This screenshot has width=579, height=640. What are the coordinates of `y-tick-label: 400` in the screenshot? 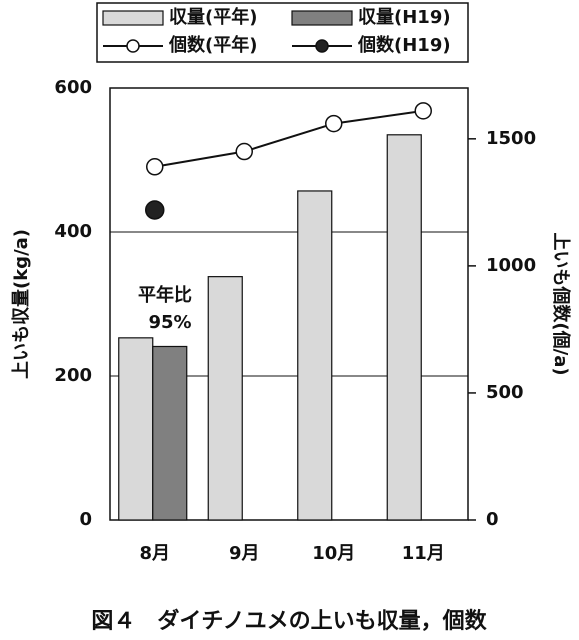 It's located at (73, 231).